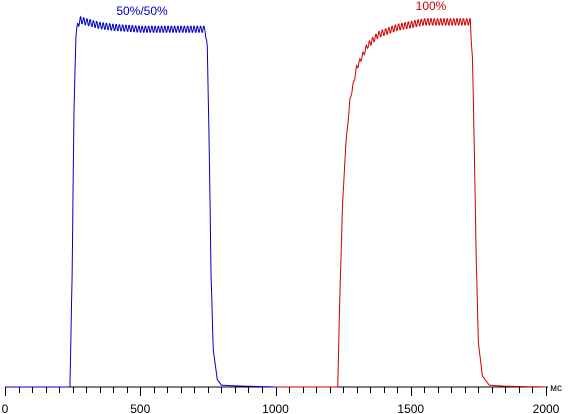  I want to click on x-tick-label: 1500, so click(410, 408).